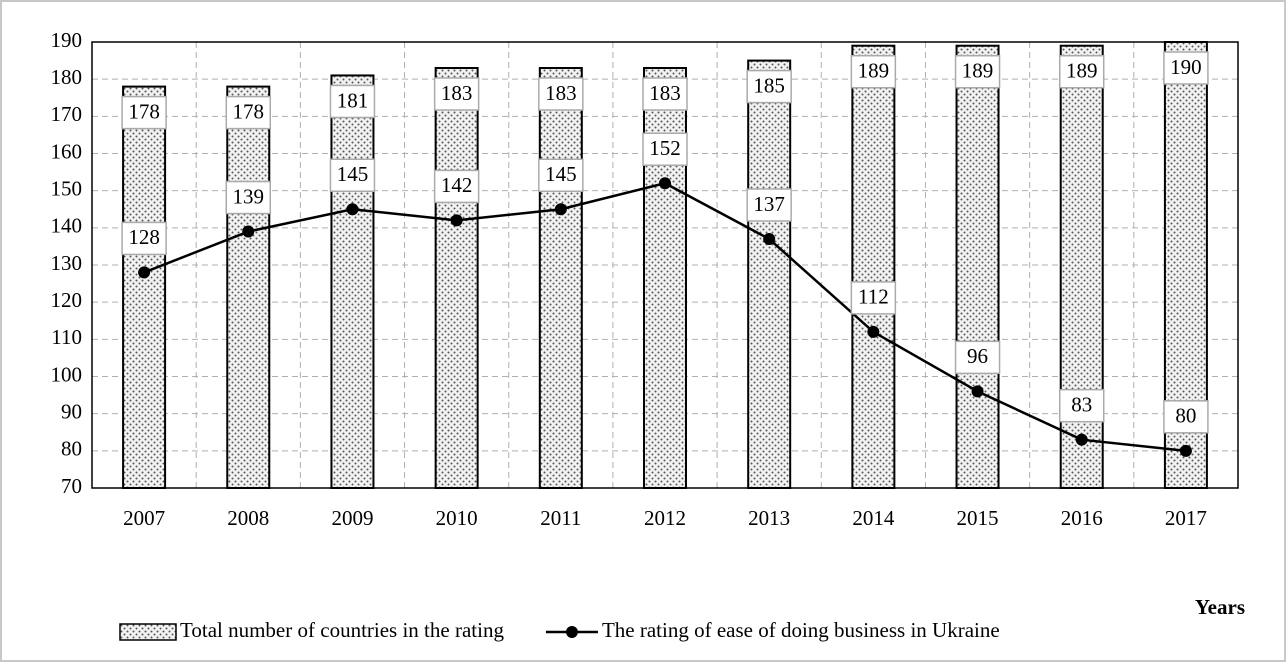  I want to click on y-tick-label: 90, so click(71, 411).